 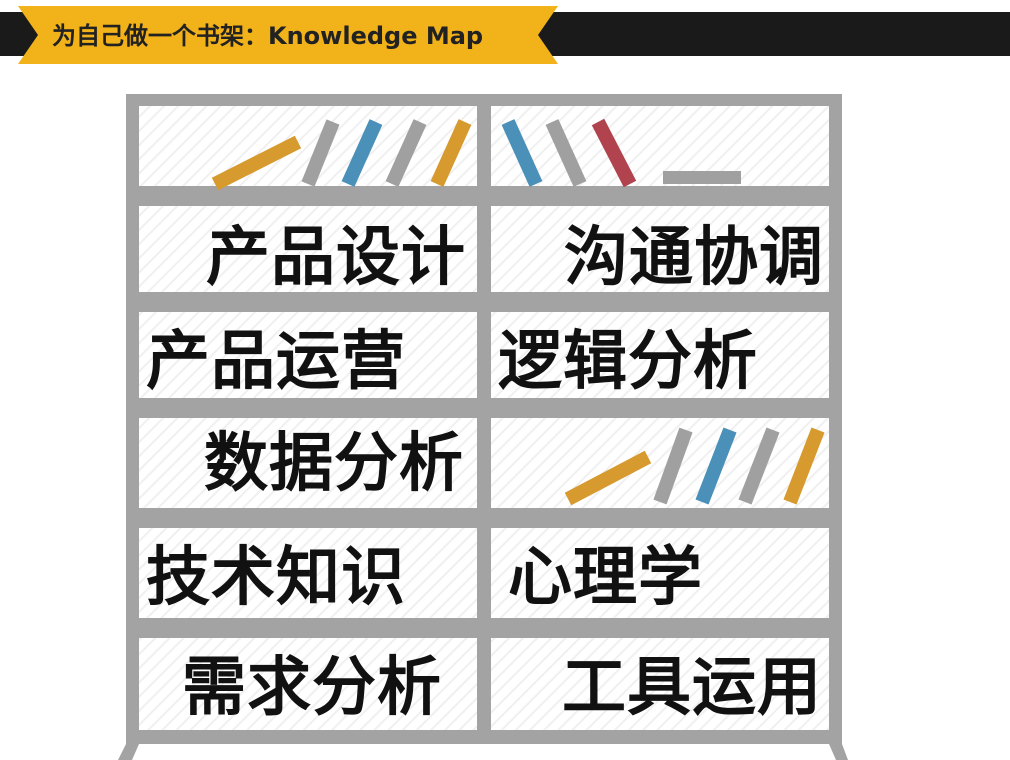 I want to click on shelf-label-requirements-analysis: 需求分析, so click(x=312, y=688).